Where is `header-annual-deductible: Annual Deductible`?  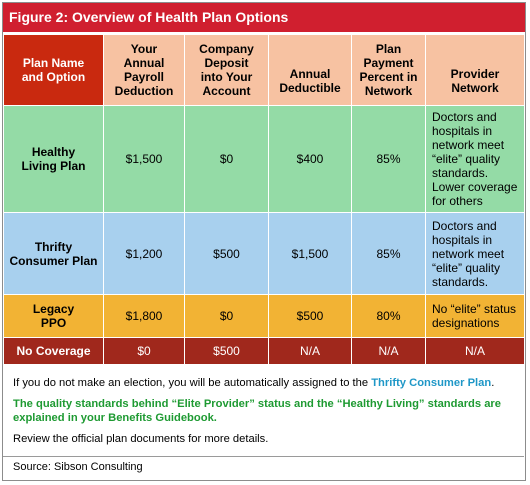
header-annual-deductible: Annual Deductible is located at coordinates (310, 70).